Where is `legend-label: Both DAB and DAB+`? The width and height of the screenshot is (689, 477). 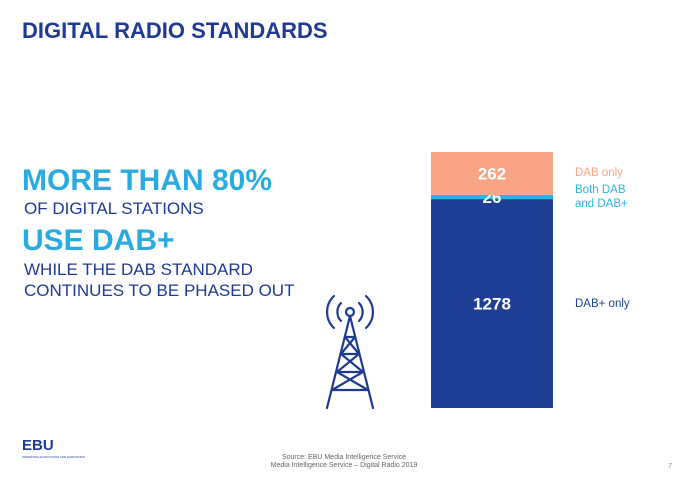 legend-label: Both DAB and DAB+ is located at coordinates (601, 196).